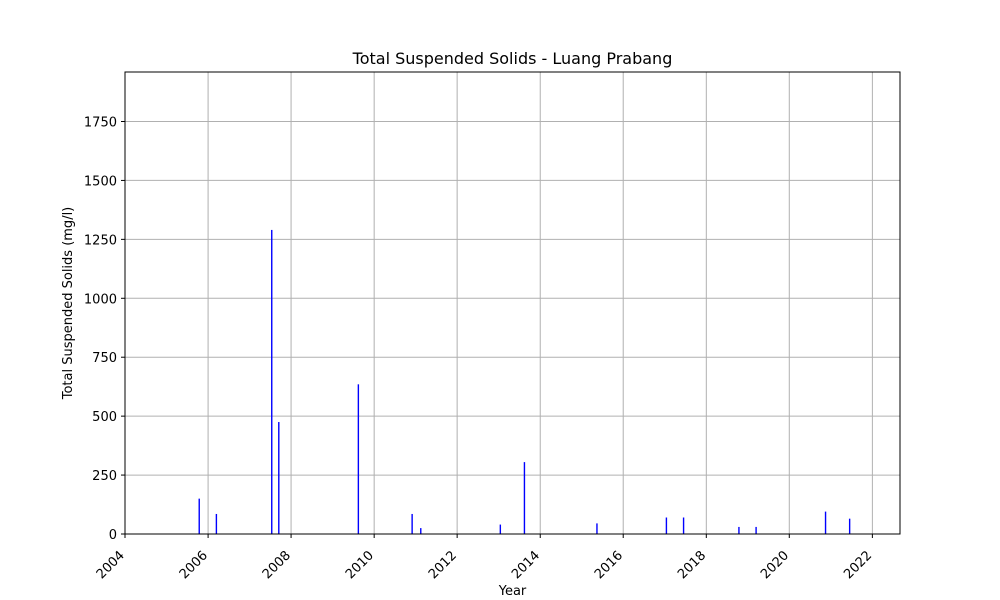 This screenshot has width=1000, height=600. What do you see at coordinates (443, 565) in the screenshot?
I see `x-tick-label: 2012` at bounding box center [443, 565].